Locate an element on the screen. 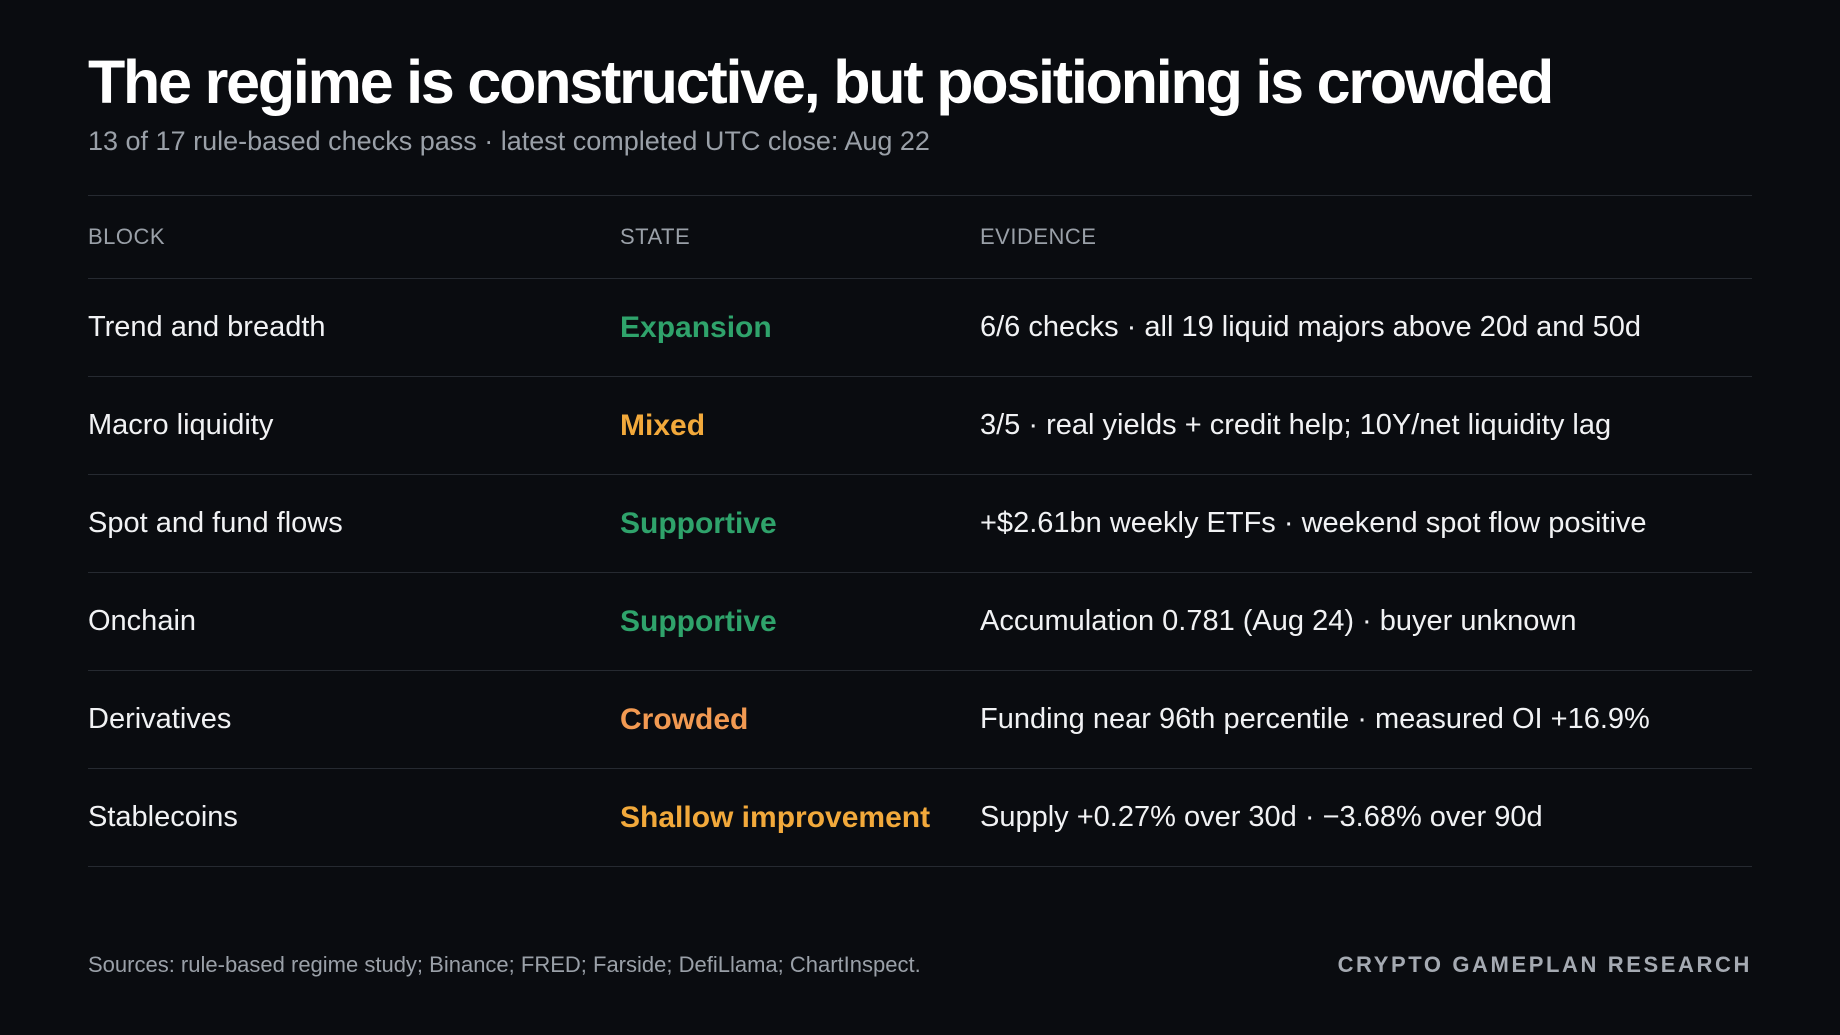 The width and height of the screenshot is (1840, 1035). brand-label: CRYPTO GAMEPLAN RESEARCH is located at coordinates (1544, 964).